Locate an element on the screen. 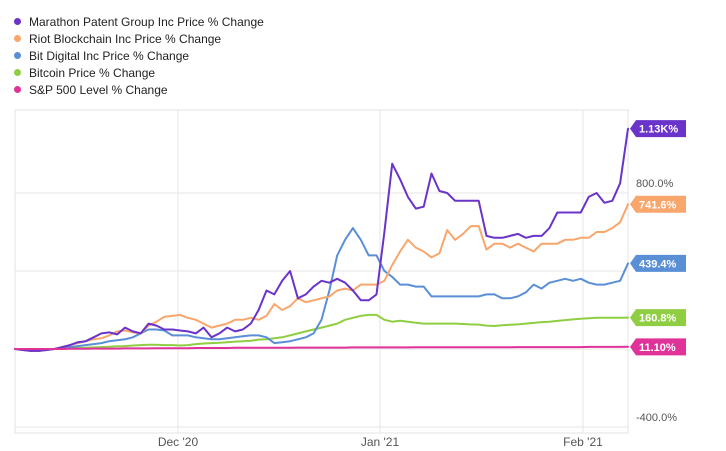 This screenshot has width=726, height=451. x-tick-label: Jan '21 is located at coordinates (380, 442).